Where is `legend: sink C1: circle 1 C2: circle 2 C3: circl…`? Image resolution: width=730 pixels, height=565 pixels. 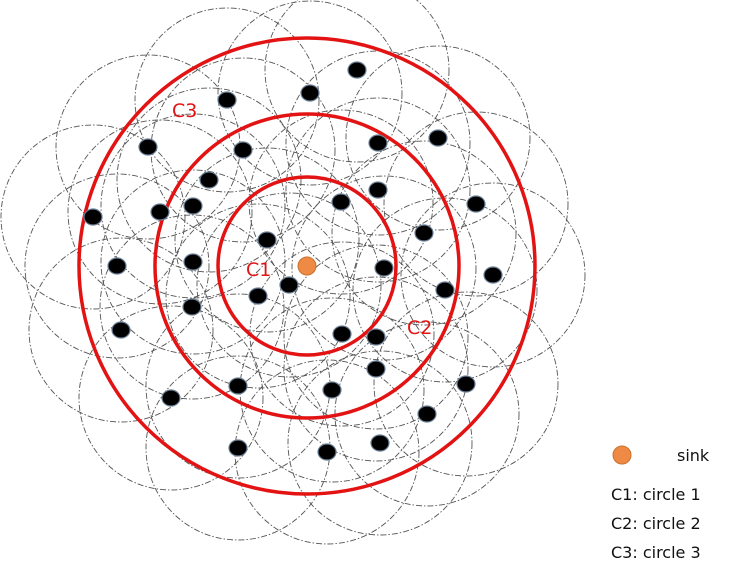
legend: sink C1: circle 1 C2: circle 2 C3: circl… is located at coordinates (660, 503).